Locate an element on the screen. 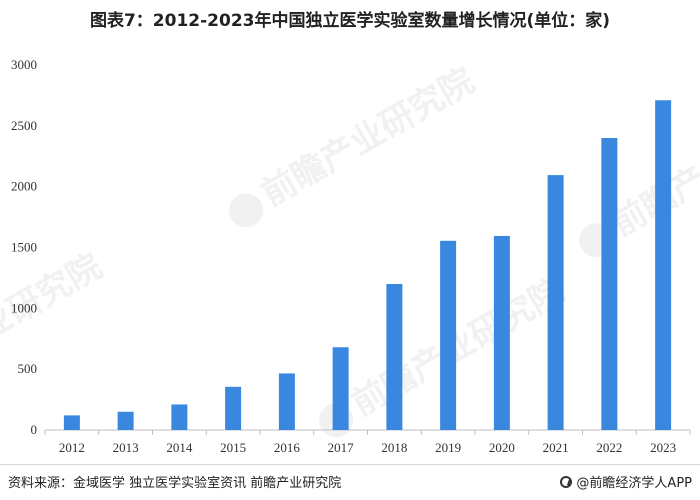 The width and height of the screenshot is (700, 500). y-tick-label: 2500 is located at coordinates (24, 125).